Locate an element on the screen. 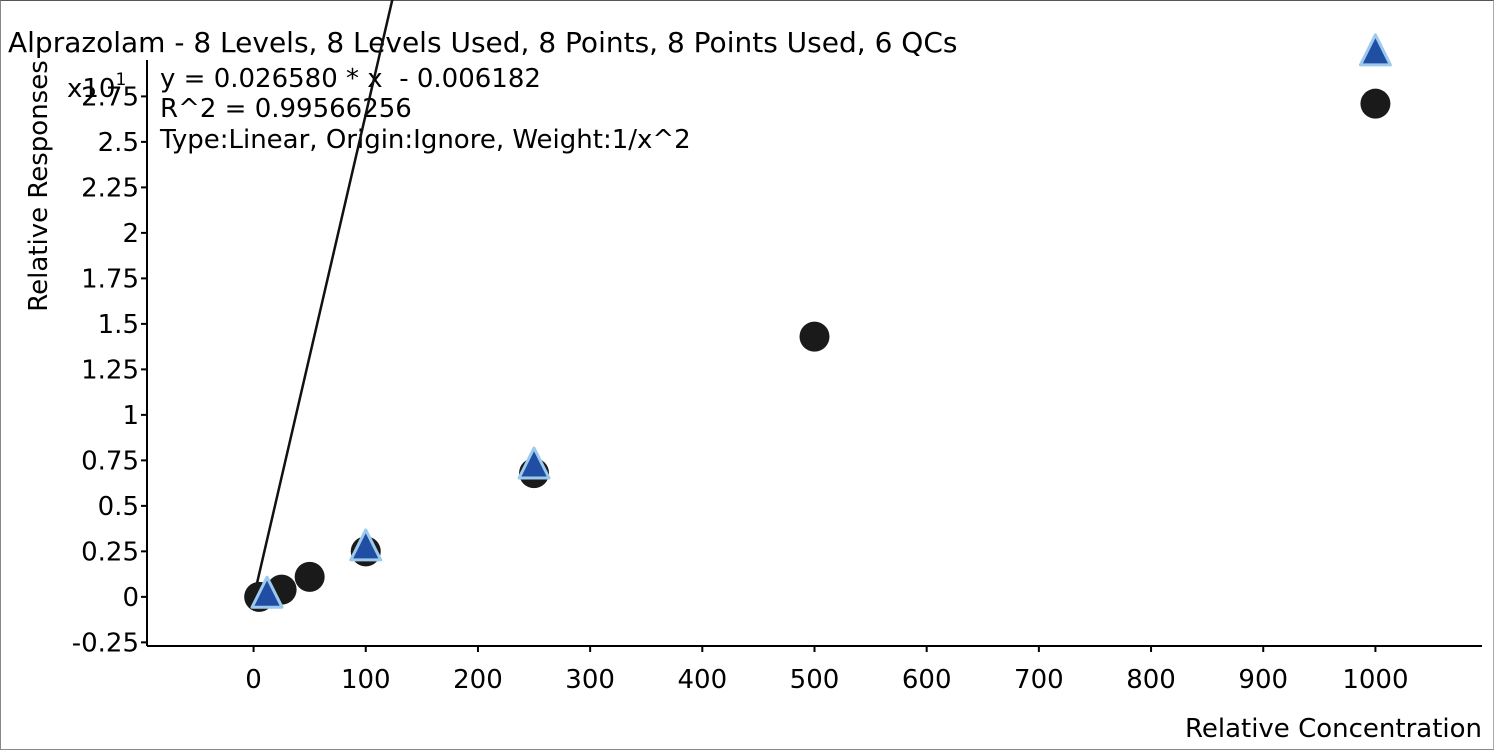  y-tick-label: 1.25 is located at coordinates (110, 370).